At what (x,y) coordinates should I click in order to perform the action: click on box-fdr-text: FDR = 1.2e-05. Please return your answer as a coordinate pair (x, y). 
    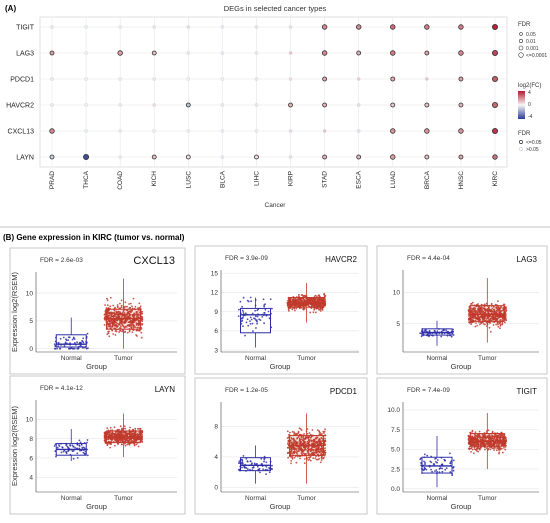
    Looking at the image, I should click on (246, 390).